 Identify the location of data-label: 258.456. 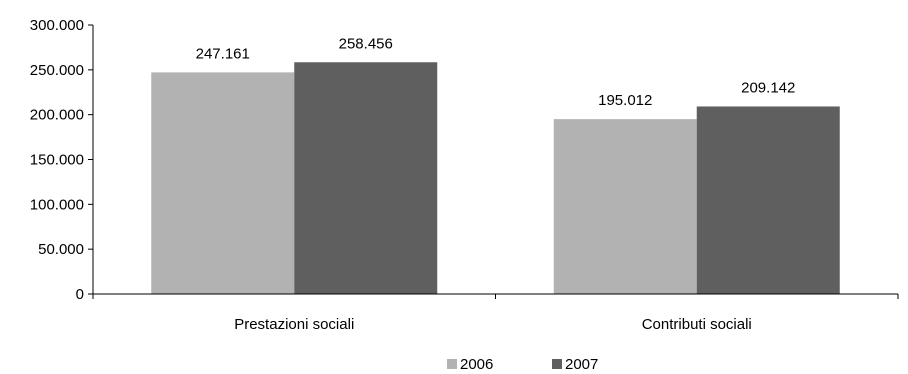
(366, 43).